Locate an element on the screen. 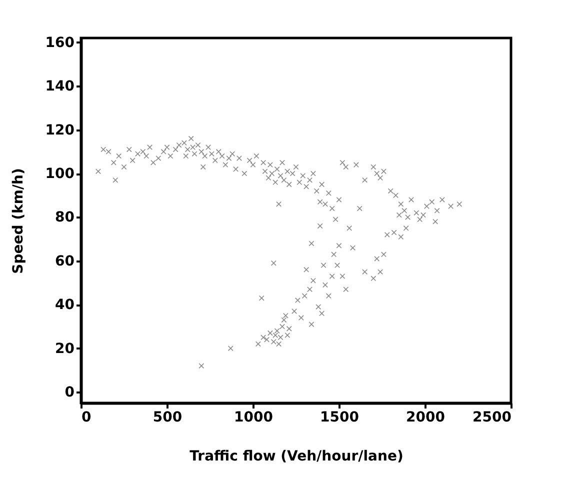  x-tick-label: 1500 is located at coordinates (340, 418).